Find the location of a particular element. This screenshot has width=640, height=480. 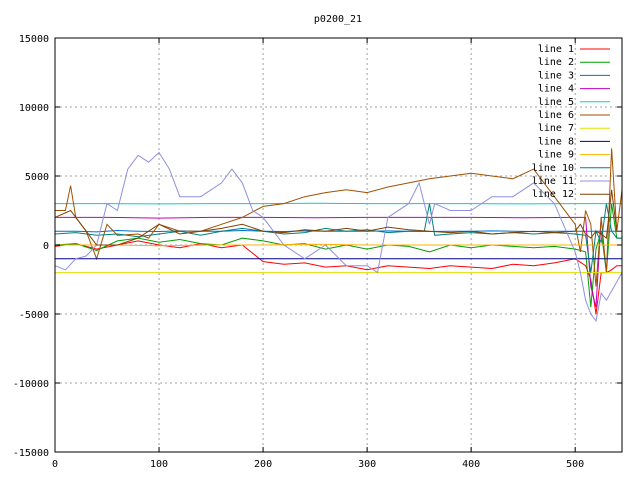

legend-label: line 3 is located at coordinates (556, 75).